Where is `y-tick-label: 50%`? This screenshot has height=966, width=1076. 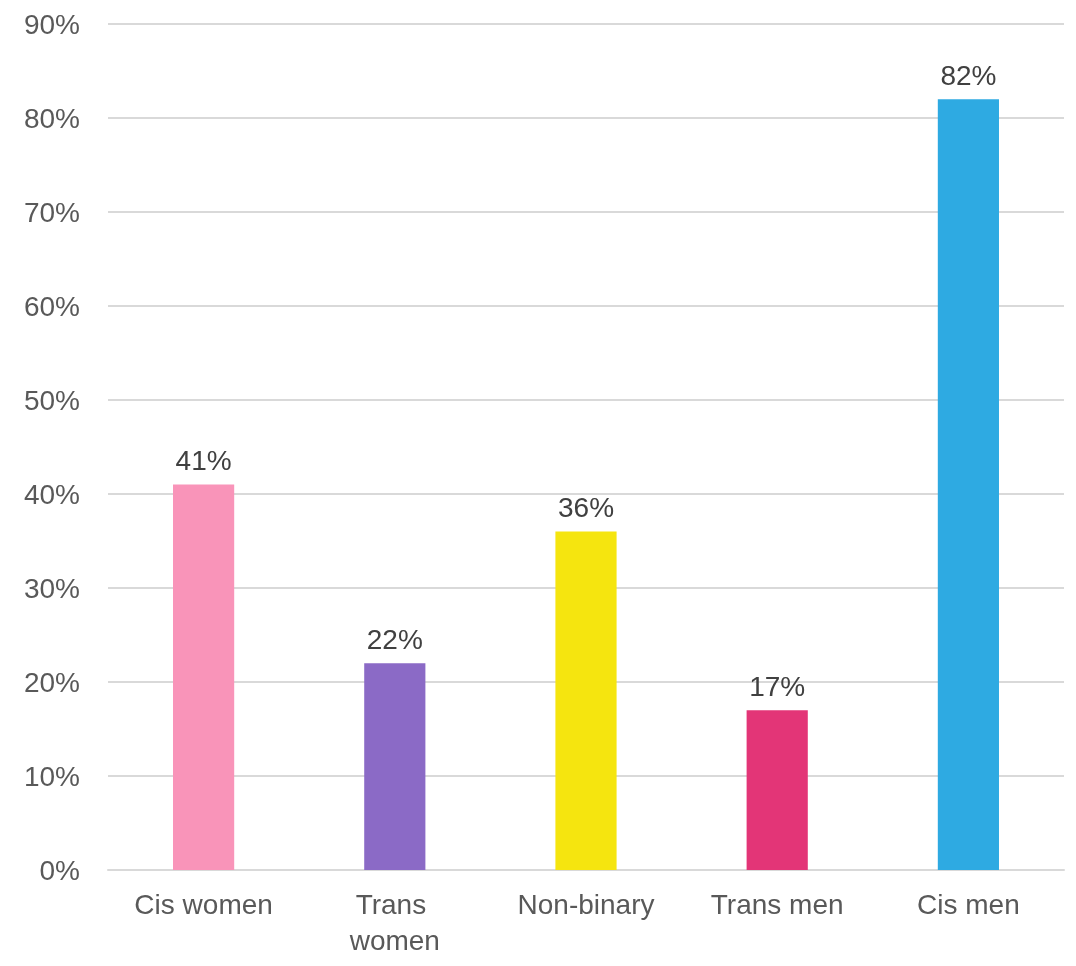 y-tick-label: 50% is located at coordinates (51, 400).